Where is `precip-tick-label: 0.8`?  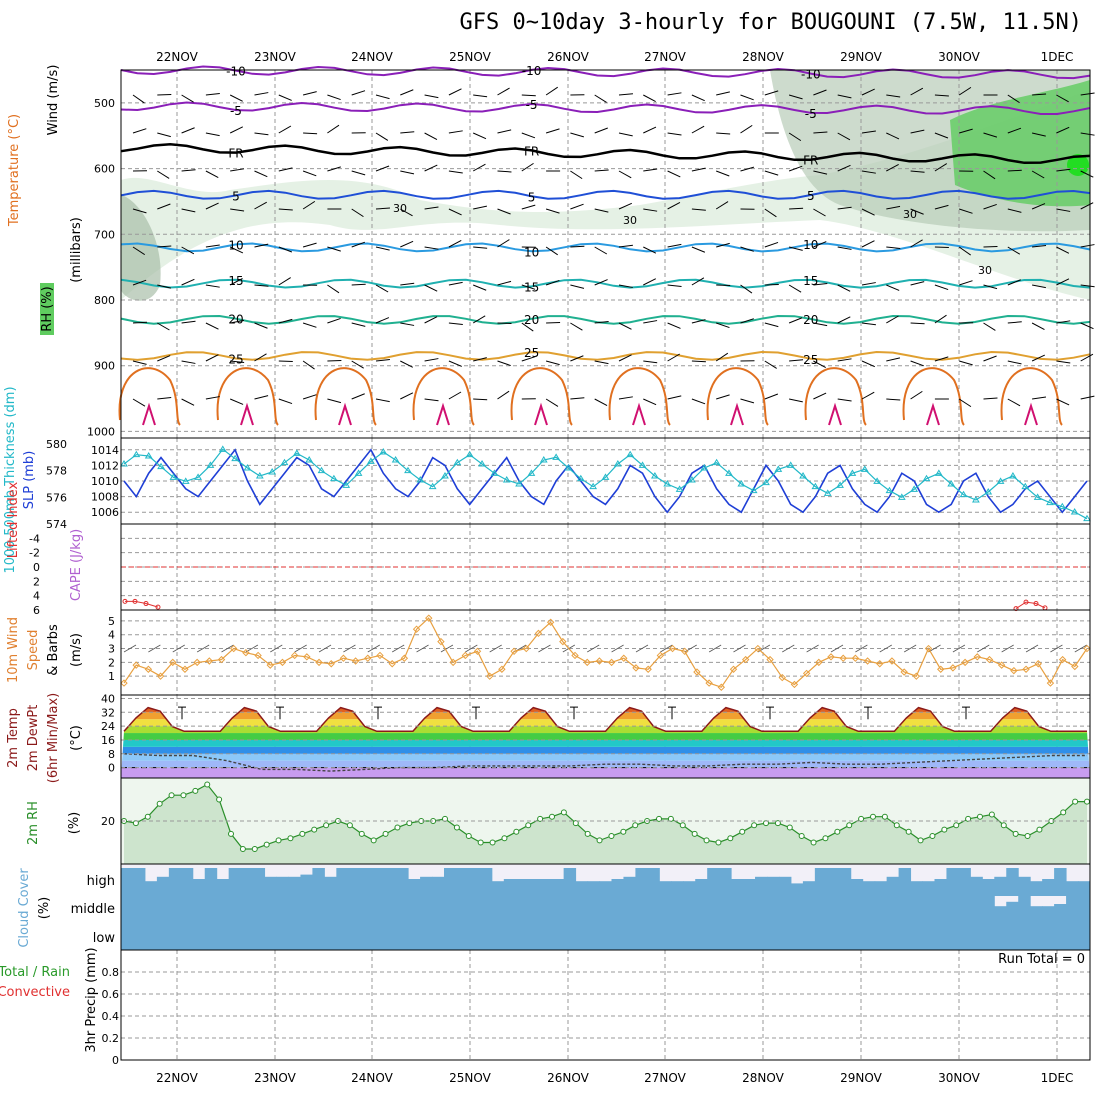 precip-tick-label: 0.8 is located at coordinates (111, 972).